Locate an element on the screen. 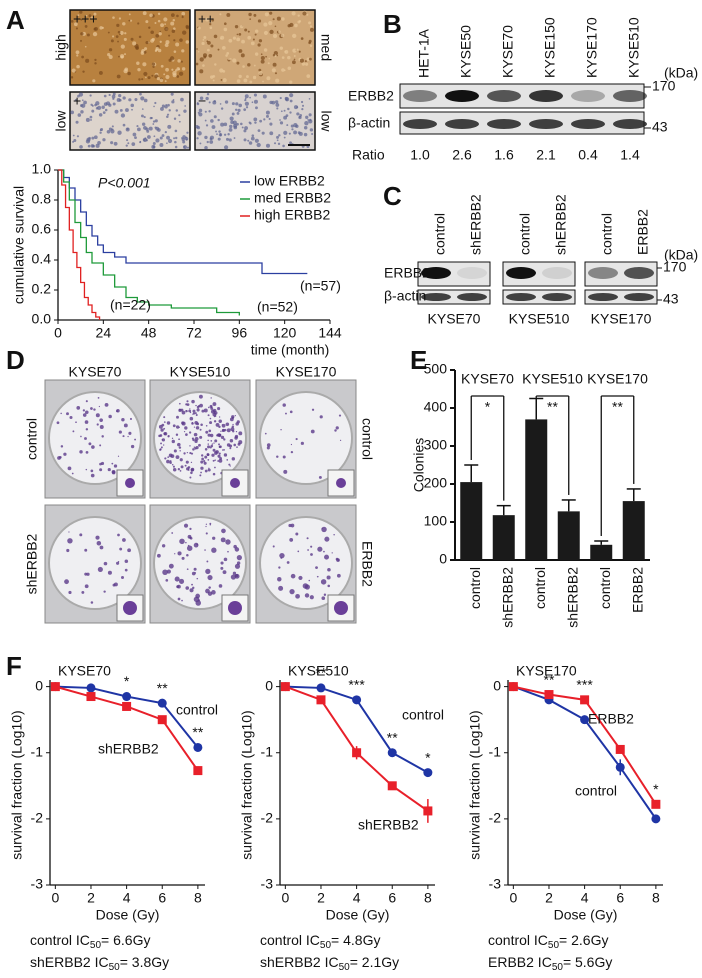 Image resolution: width=702 pixels, height=978 pixels. panel-label: D is located at coordinates (15, 360).